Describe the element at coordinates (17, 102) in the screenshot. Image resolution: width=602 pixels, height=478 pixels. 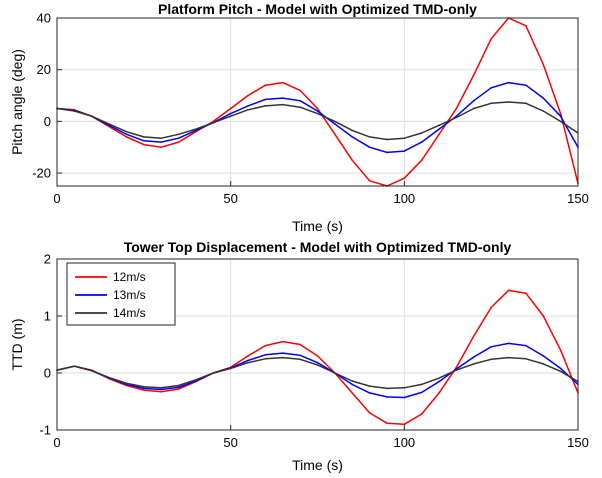
I see `y-axis-label: Pitch angle (deg)` at that location.